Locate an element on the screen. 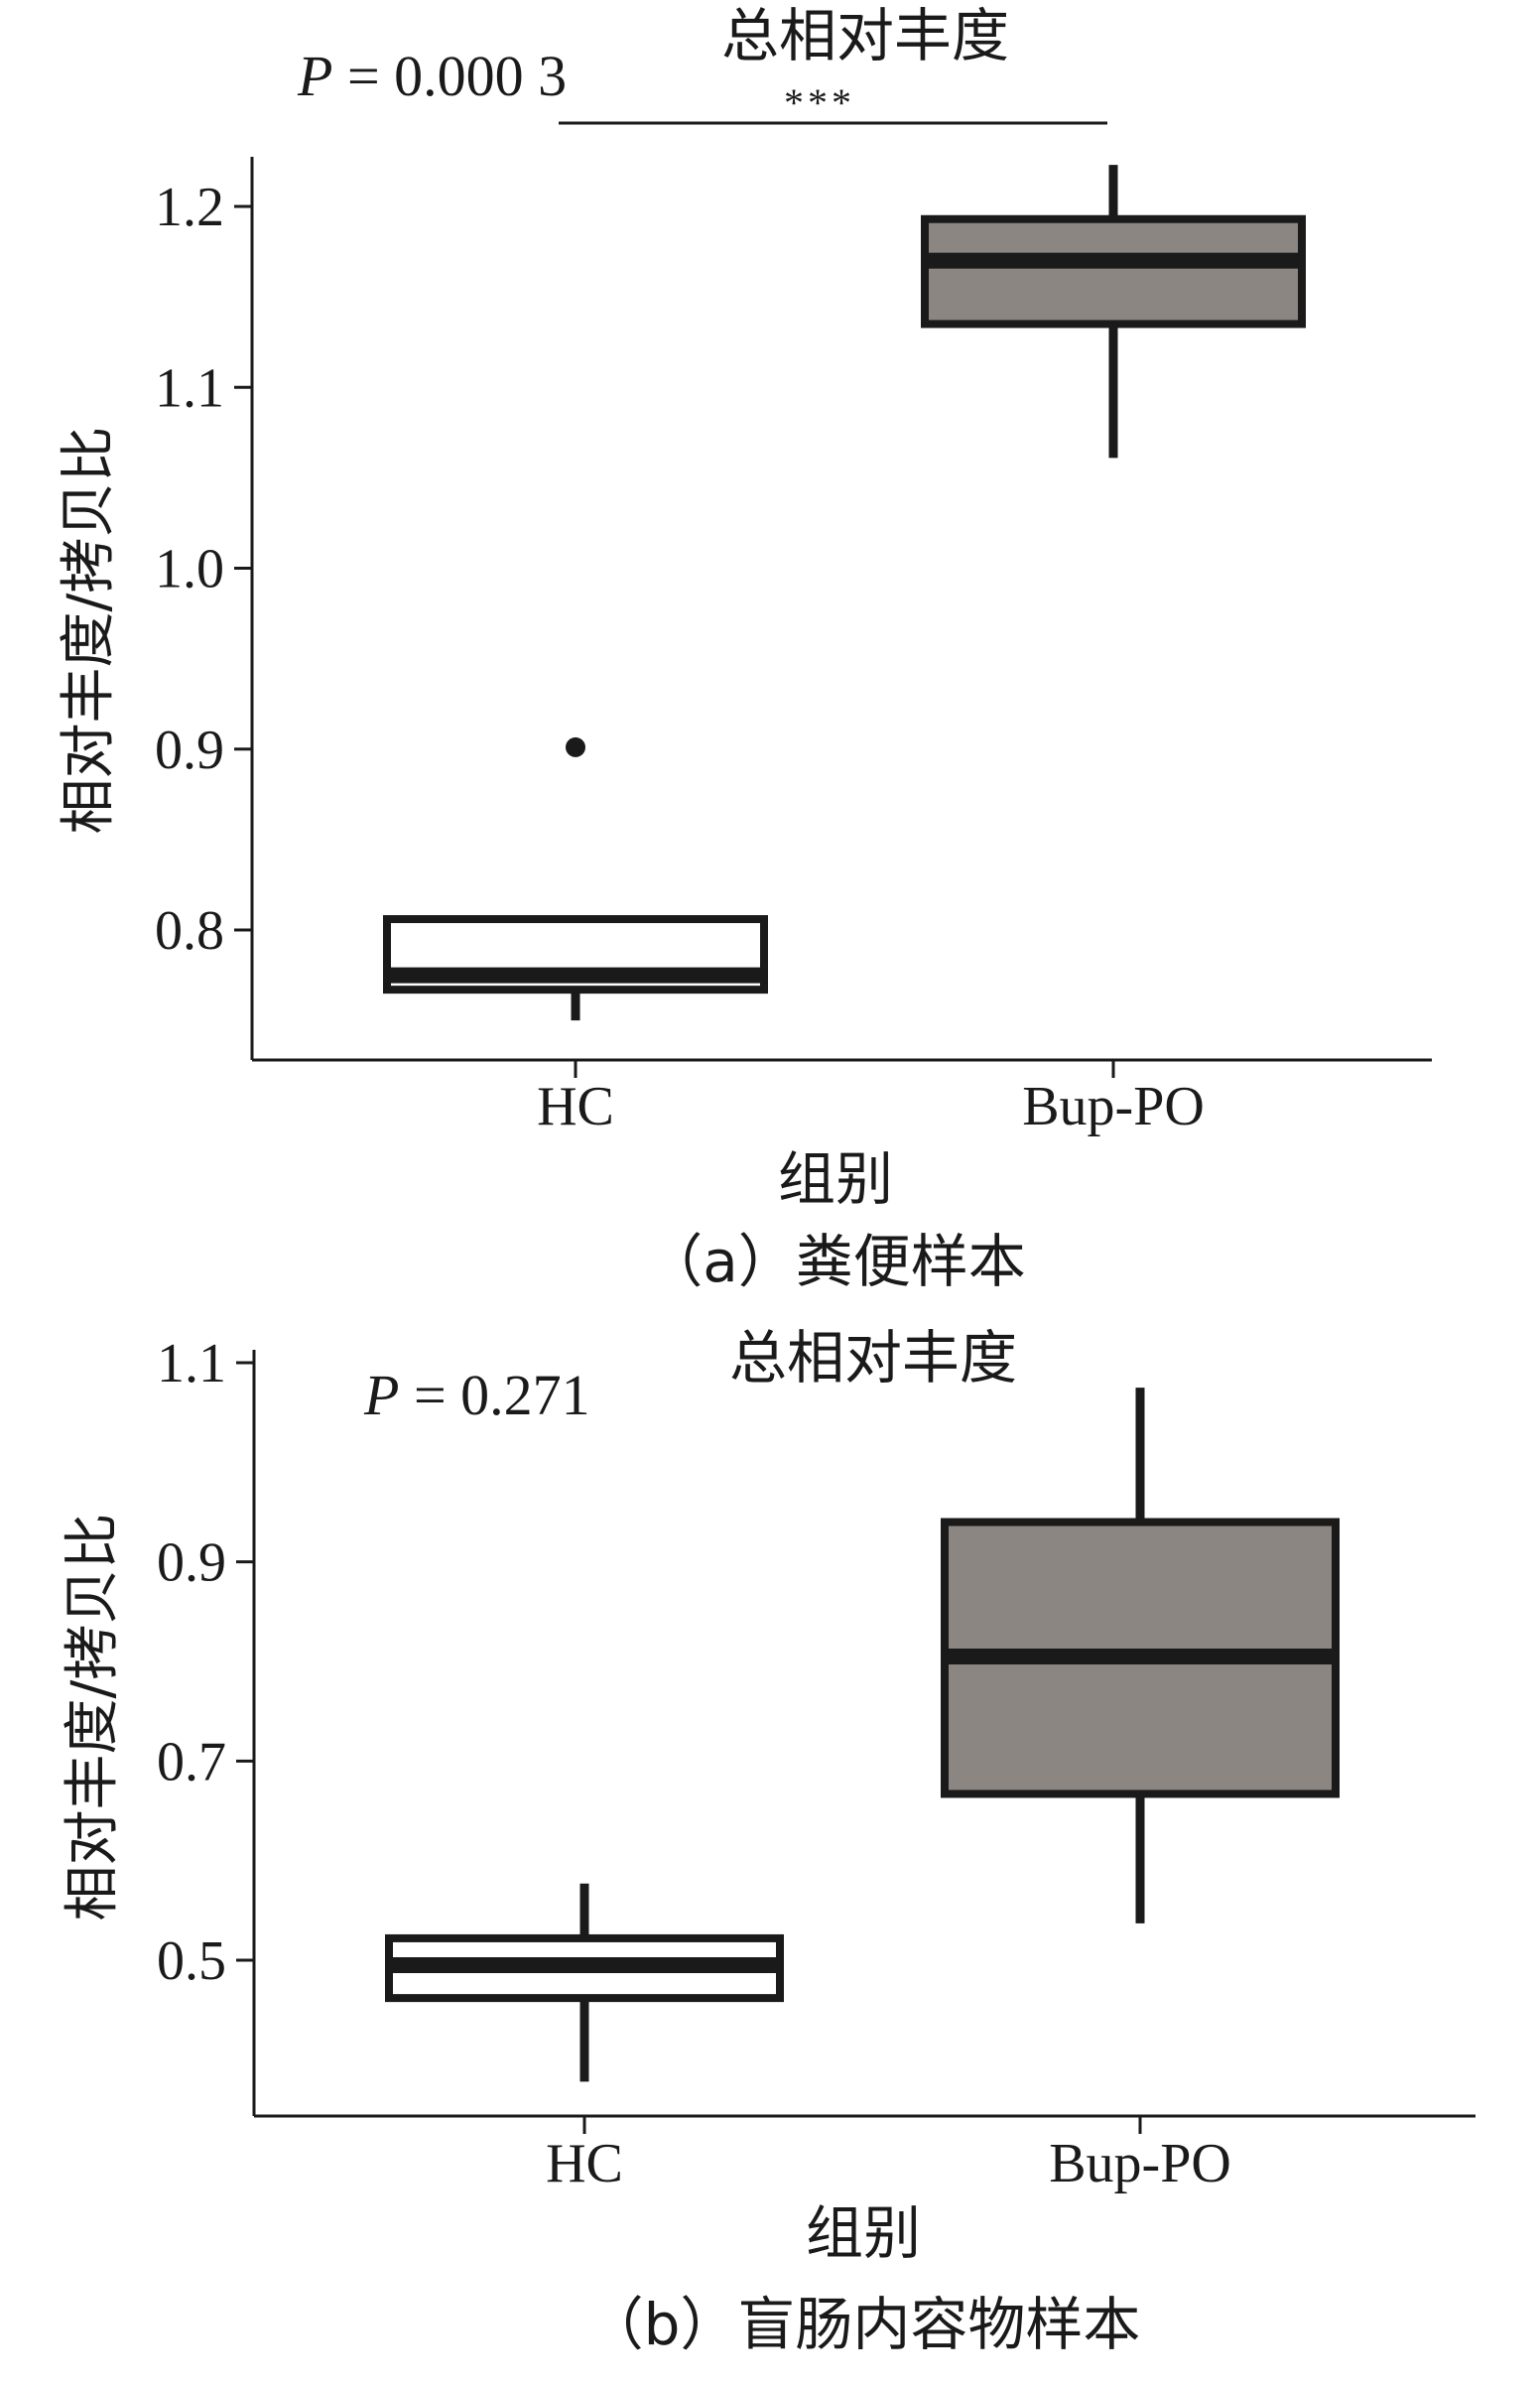 The width and height of the screenshot is (1540, 2386). p-value-number: = 0.000 3 is located at coordinates (449, 76).